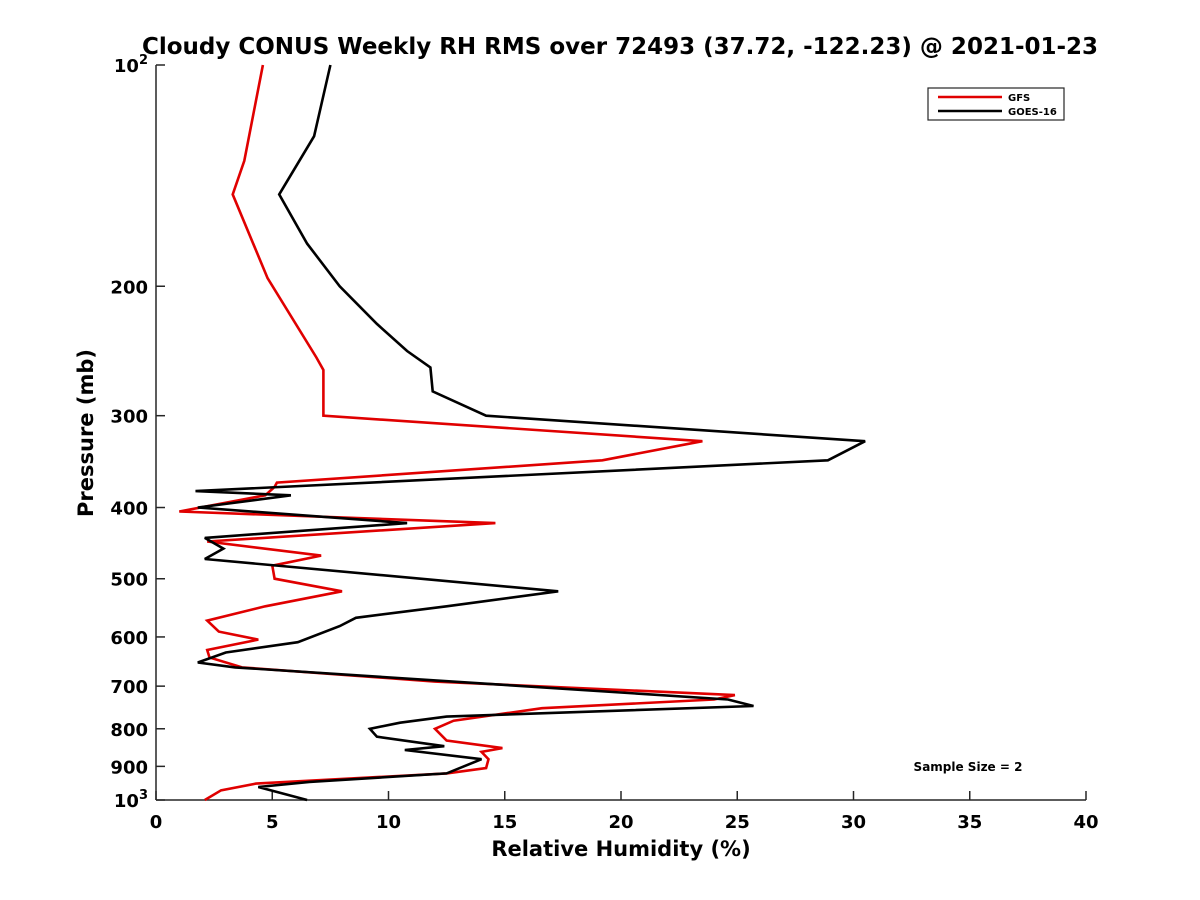  I want to click on y-tick-exponent: 2, so click(143, 60).